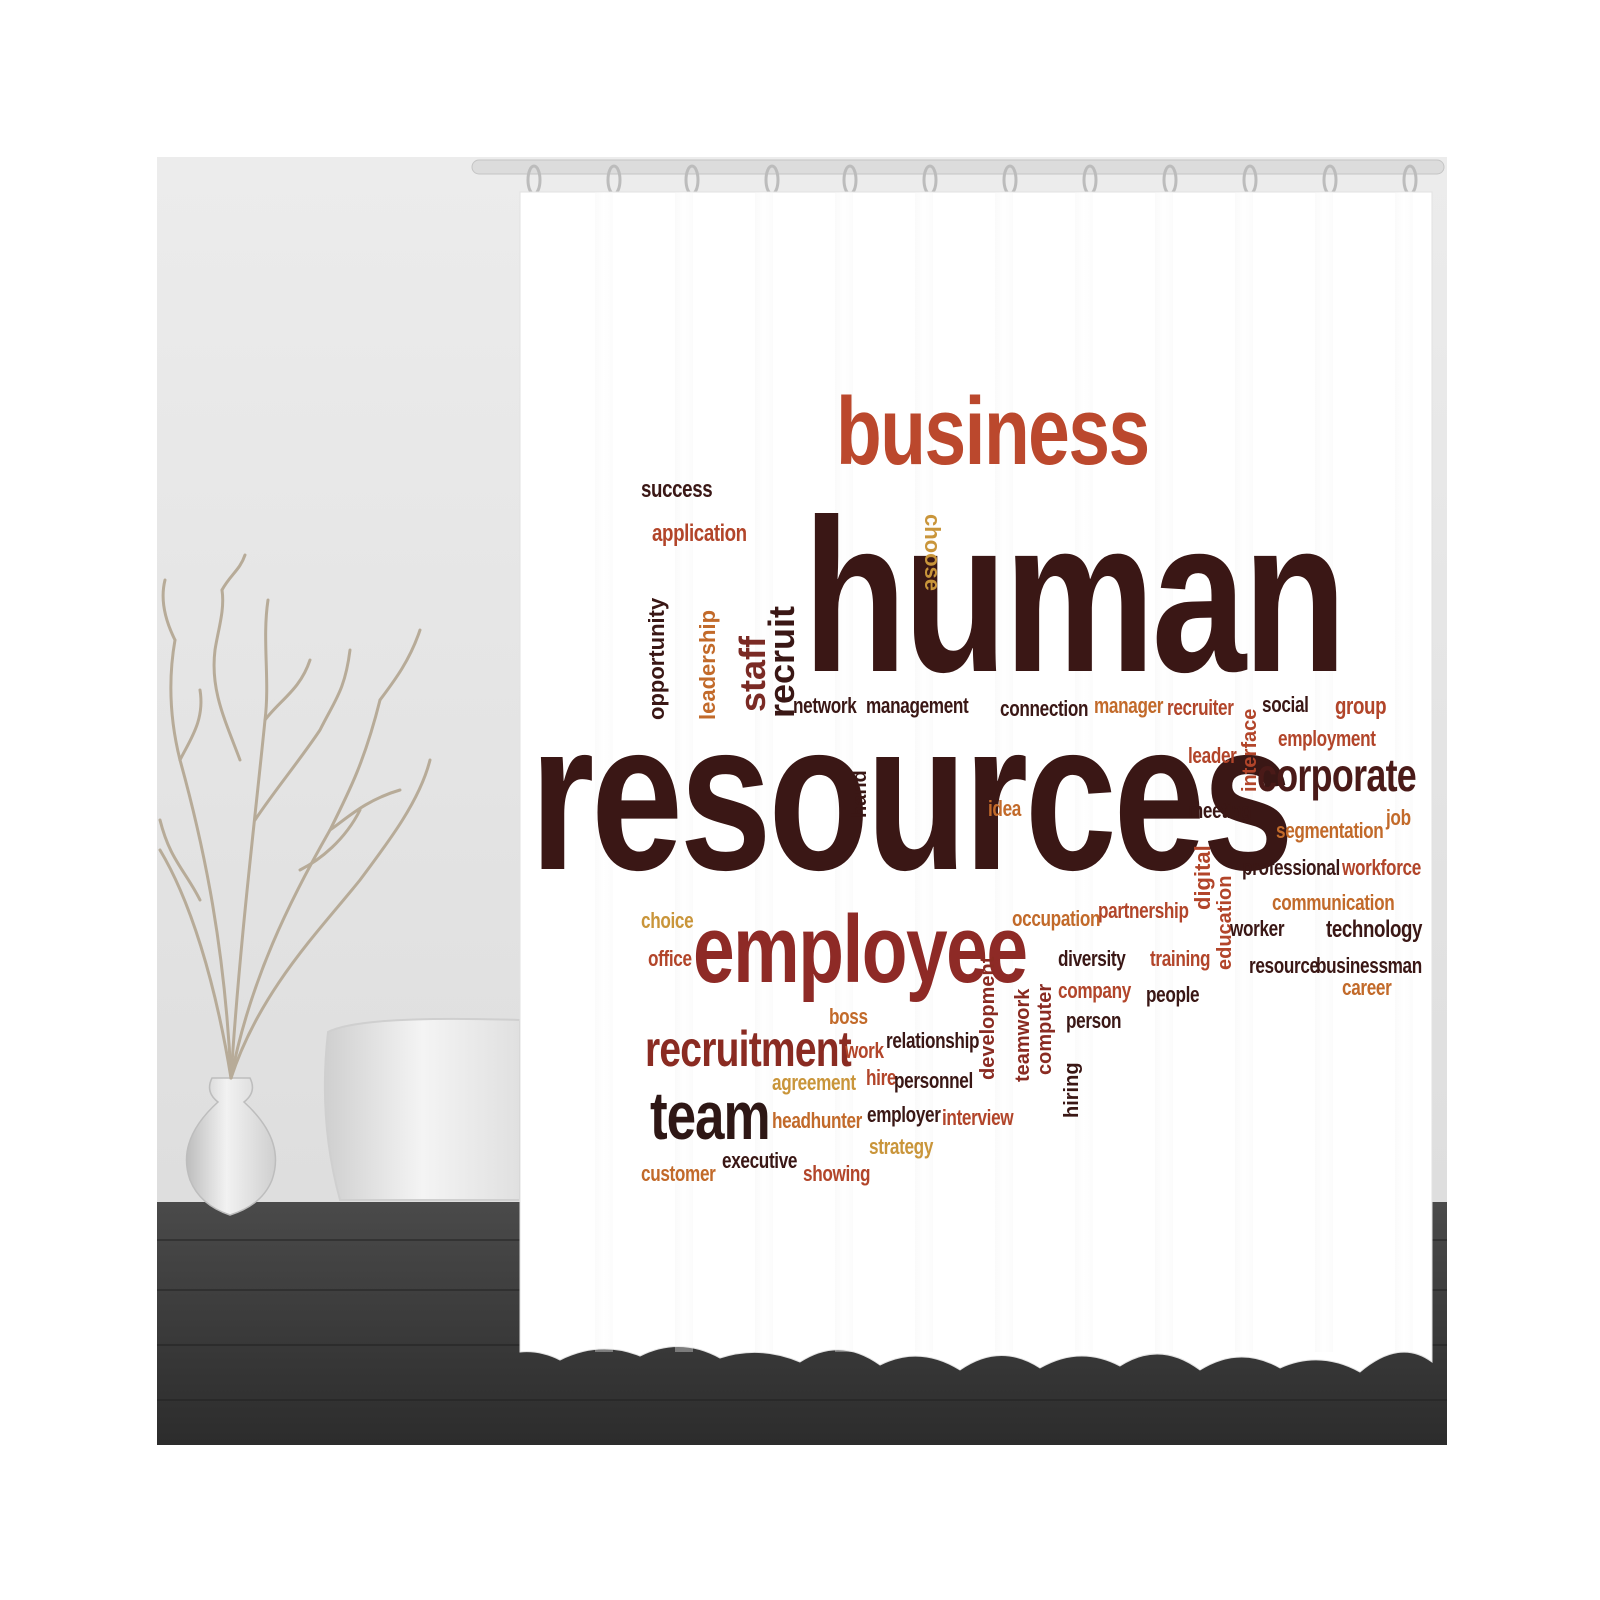 The width and height of the screenshot is (1600, 1600). I want to click on word-employment: employment, so click(1327, 738).